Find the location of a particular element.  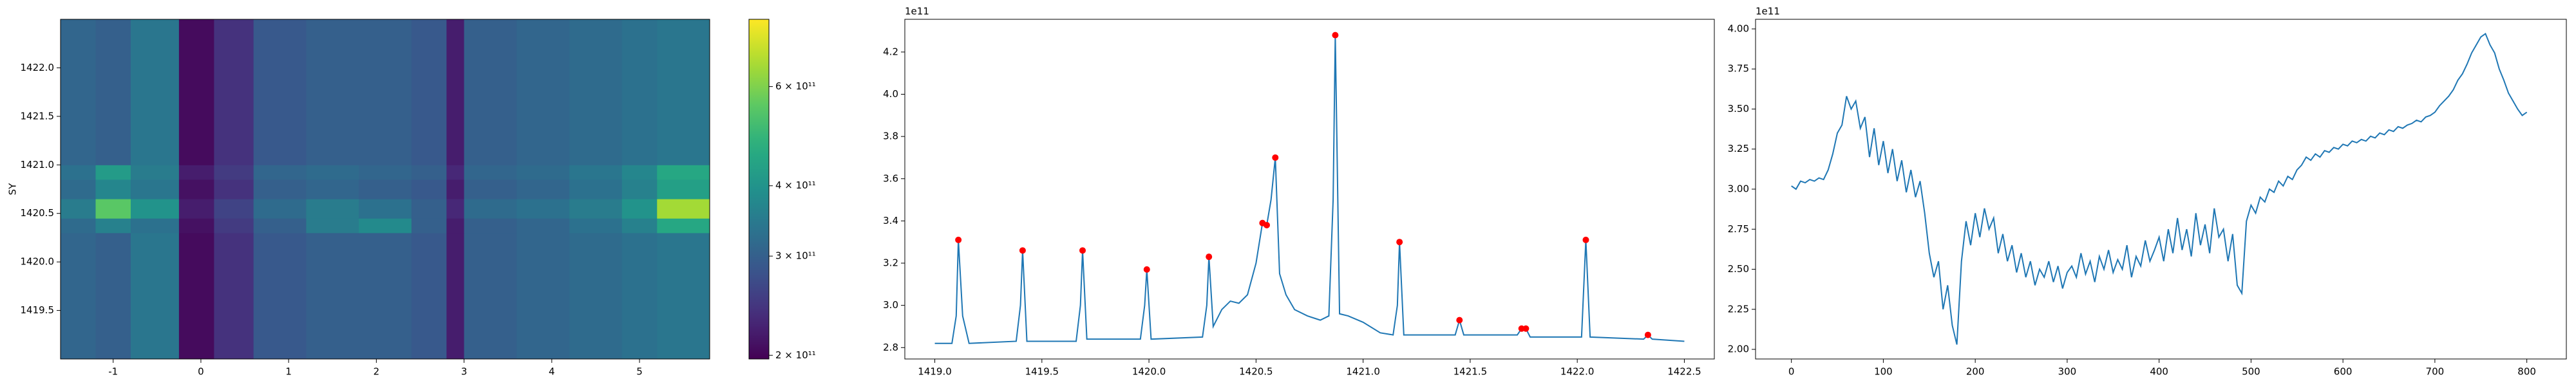

y-tick-label: 4.00 is located at coordinates (1739, 28).